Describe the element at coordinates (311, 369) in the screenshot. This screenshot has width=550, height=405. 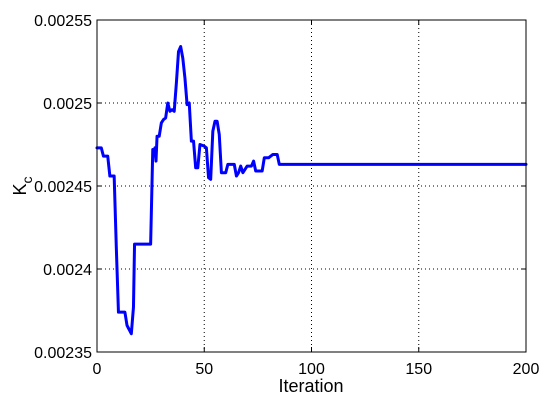
I see `x-tick-label: 100` at that location.